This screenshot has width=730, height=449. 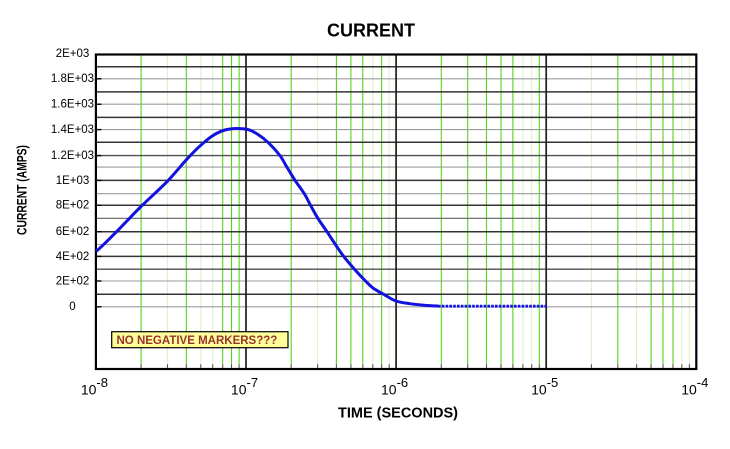 I want to click on svg-text: 6E+02, so click(x=73, y=232).